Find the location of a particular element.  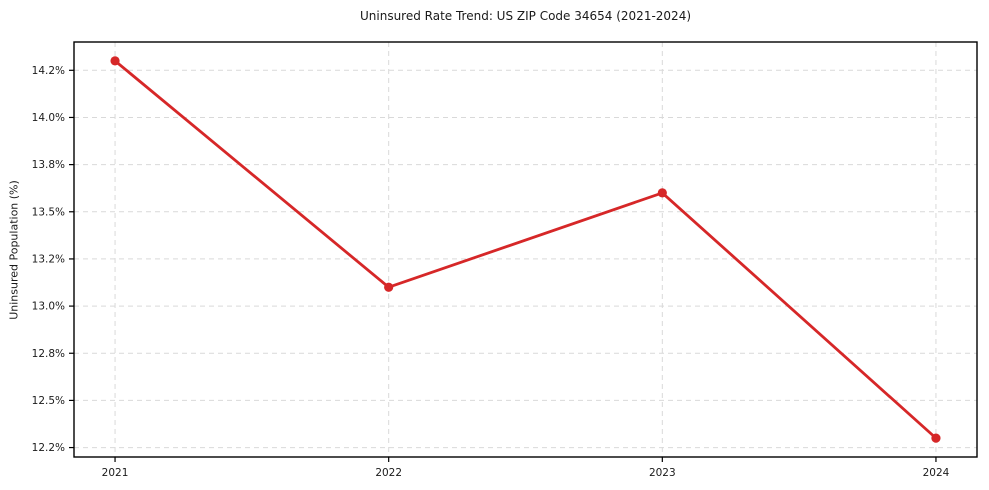

y-tick-label: 13.8% is located at coordinates (48, 165).